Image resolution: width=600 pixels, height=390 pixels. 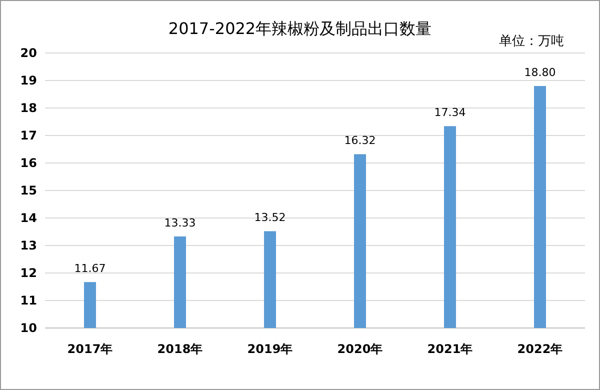 What do you see at coordinates (270, 217) in the screenshot?
I see `data-label: 13.52` at bounding box center [270, 217].